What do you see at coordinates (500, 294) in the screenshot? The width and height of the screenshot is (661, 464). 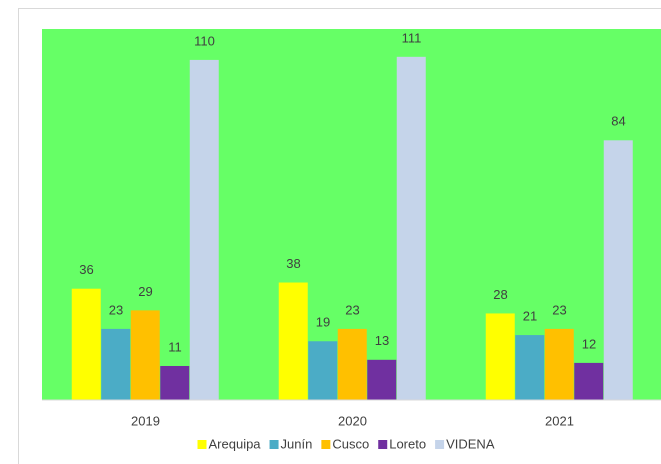 I see `data-label: 28` at bounding box center [500, 294].